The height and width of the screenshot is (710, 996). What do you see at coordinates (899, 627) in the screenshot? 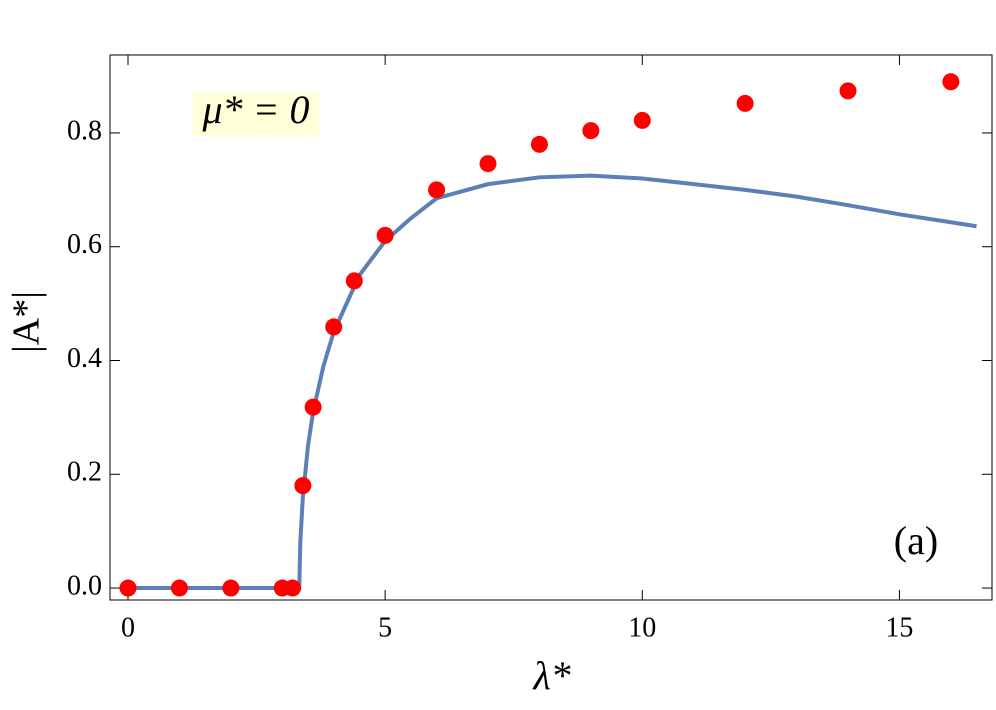
I see `x-tick-label: 15` at bounding box center [899, 627].